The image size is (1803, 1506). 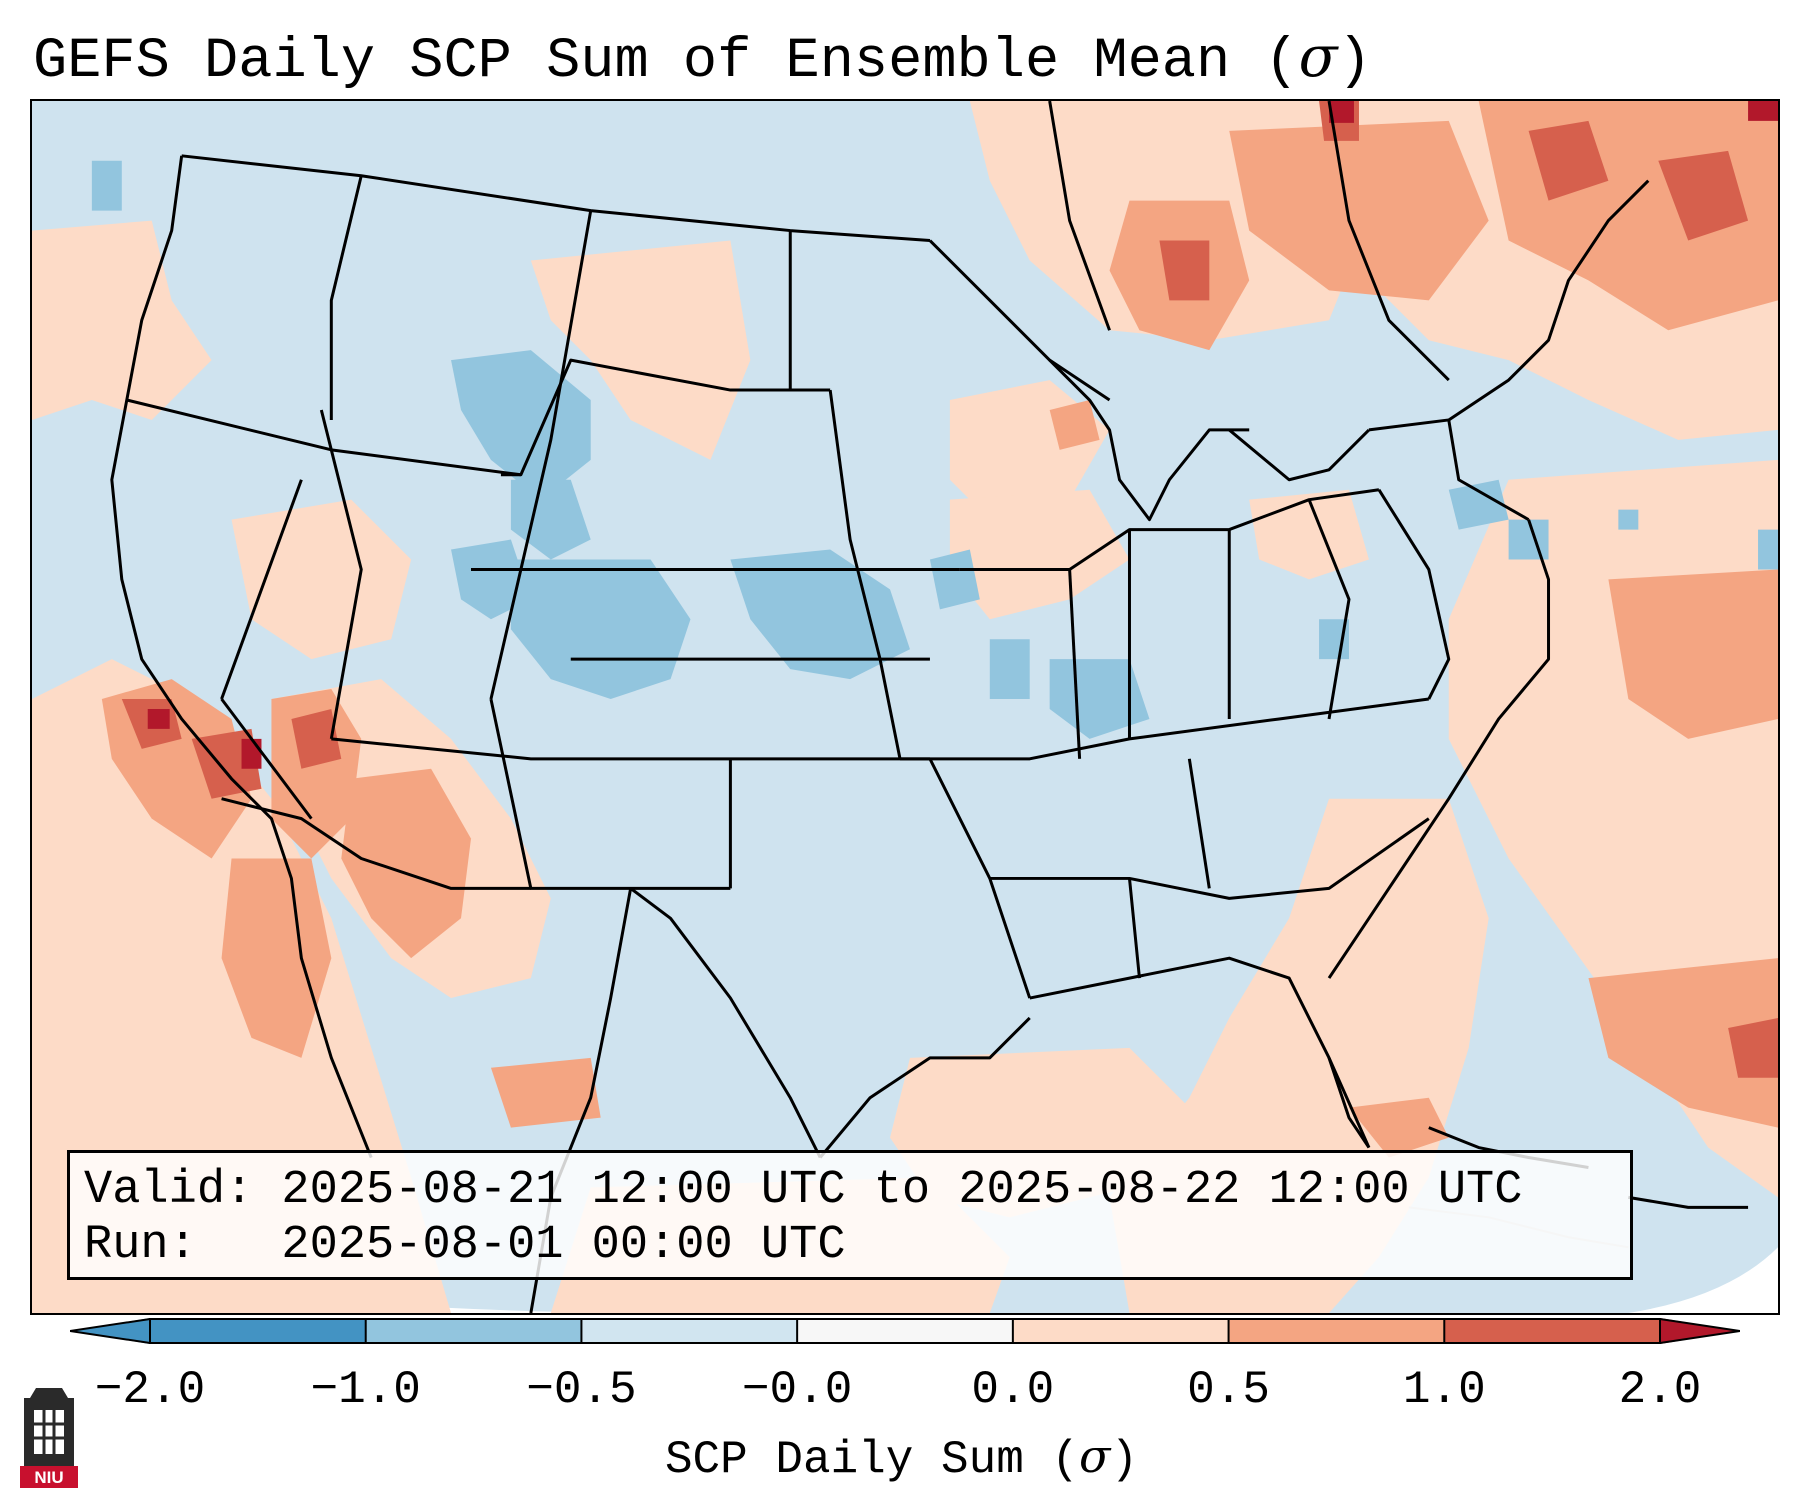 I want to click on chart-title-sigma: σ, so click(x=1318, y=57).